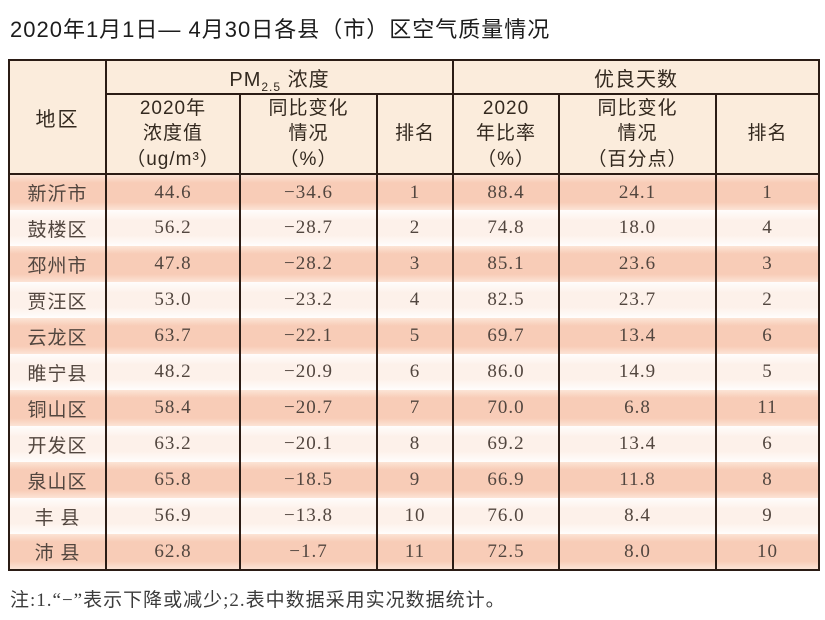 Image resolution: width=825 pixels, height=620 pixels. What do you see at coordinates (638, 408) in the screenshot?
I see `days-change-cell: 6.8` at bounding box center [638, 408].